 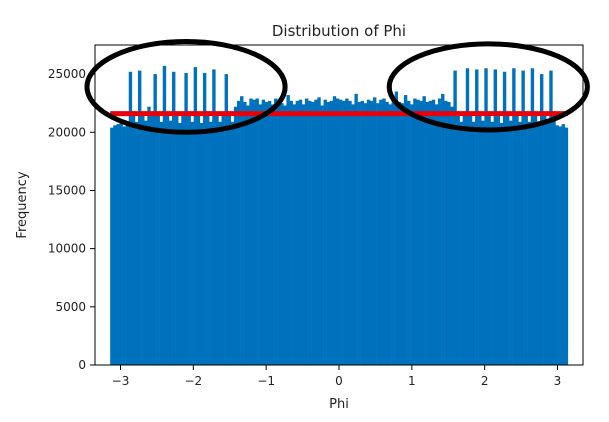 I want to click on chart-title: Distribution of Phi, so click(x=339, y=31).